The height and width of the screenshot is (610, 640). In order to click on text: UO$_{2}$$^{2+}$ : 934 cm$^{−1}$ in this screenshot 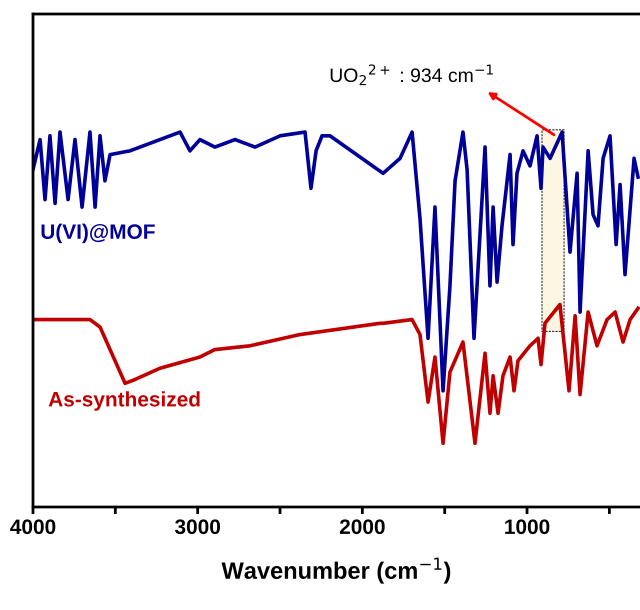, I will do `click(411, 75)`.